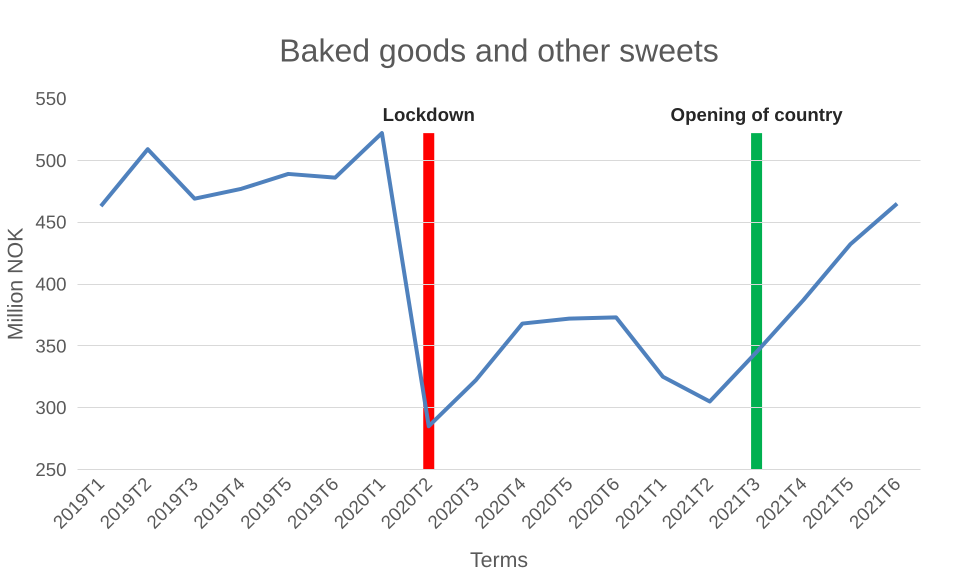  I want to click on y-tick-label: 400, so click(51, 284).